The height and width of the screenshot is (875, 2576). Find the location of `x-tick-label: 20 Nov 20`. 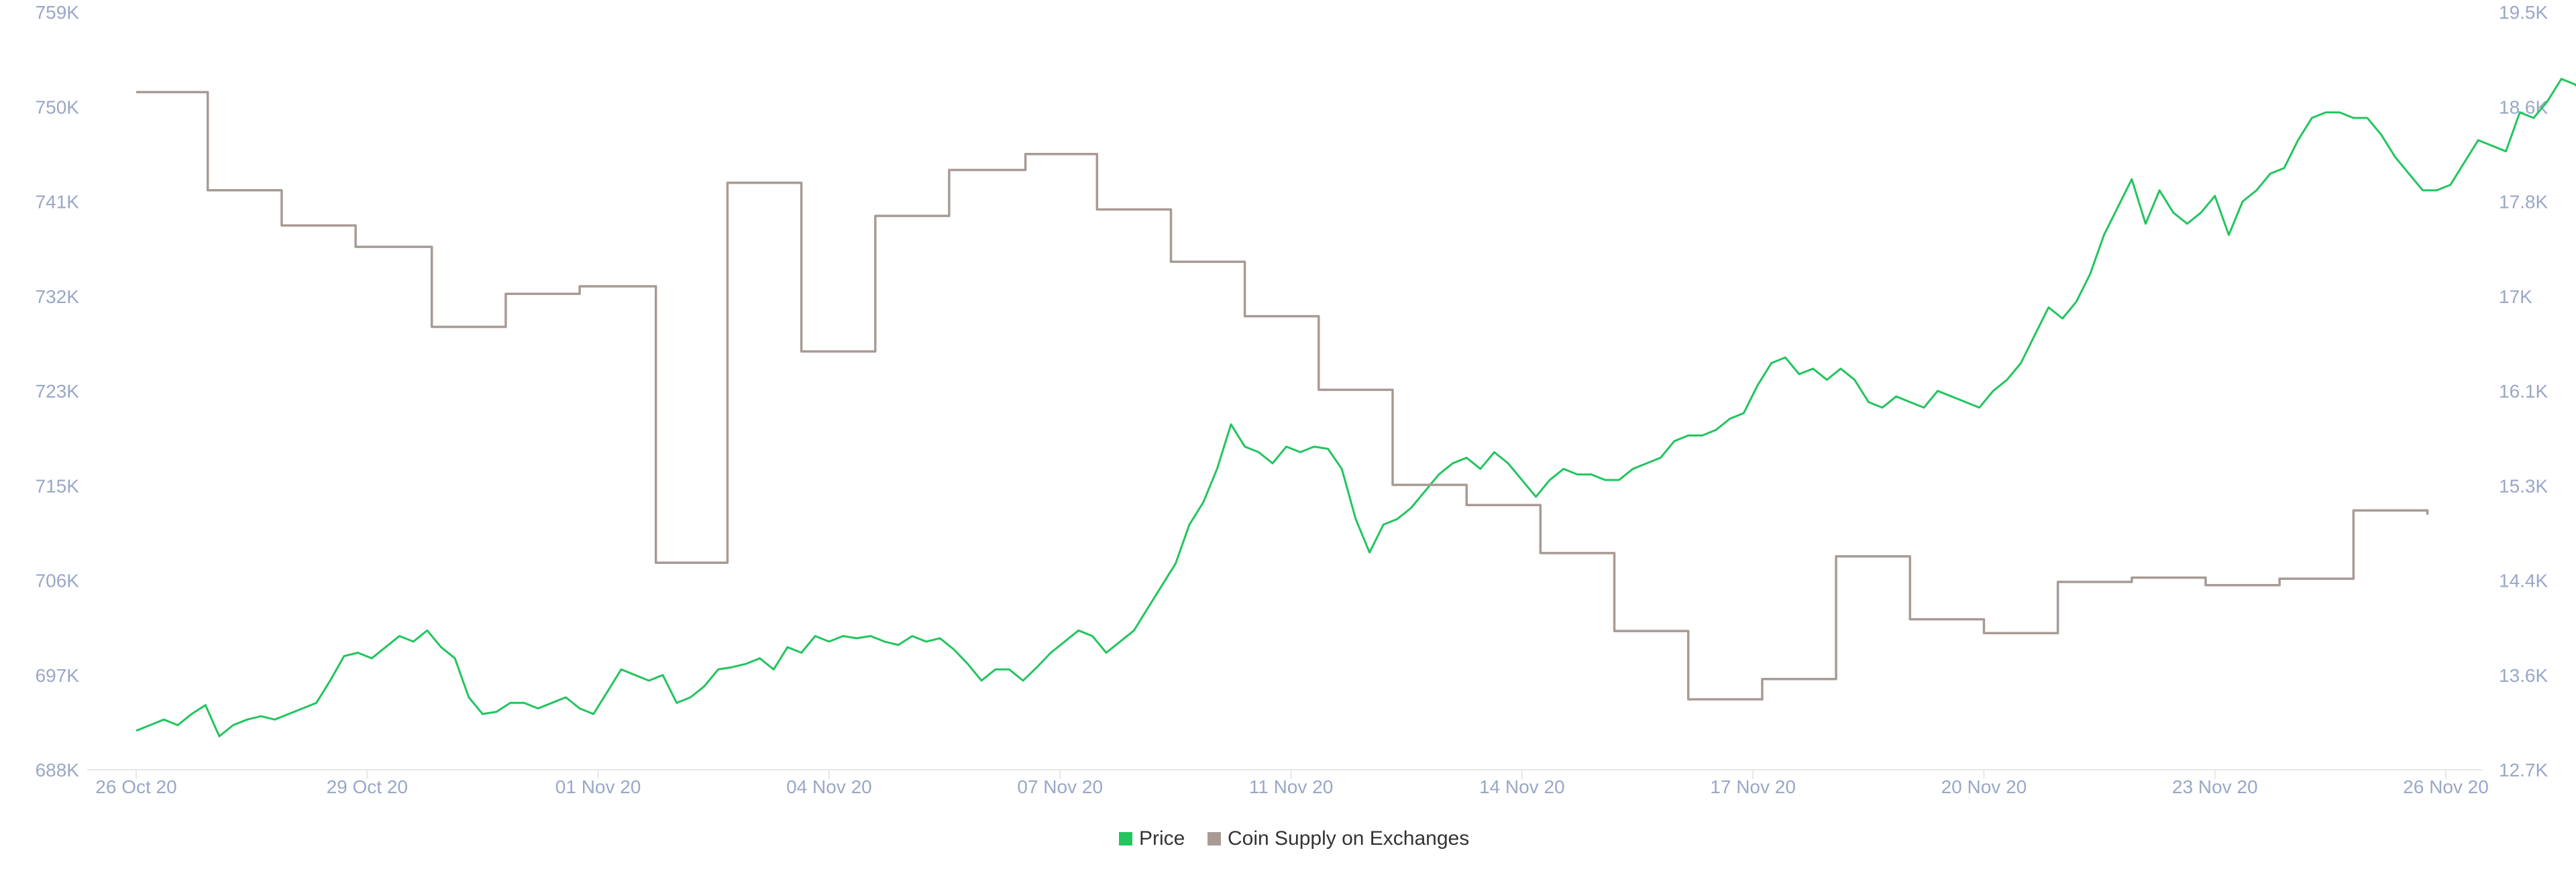

x-tick-label: 20 Nov 20 is located at coordinates (1984, 786).